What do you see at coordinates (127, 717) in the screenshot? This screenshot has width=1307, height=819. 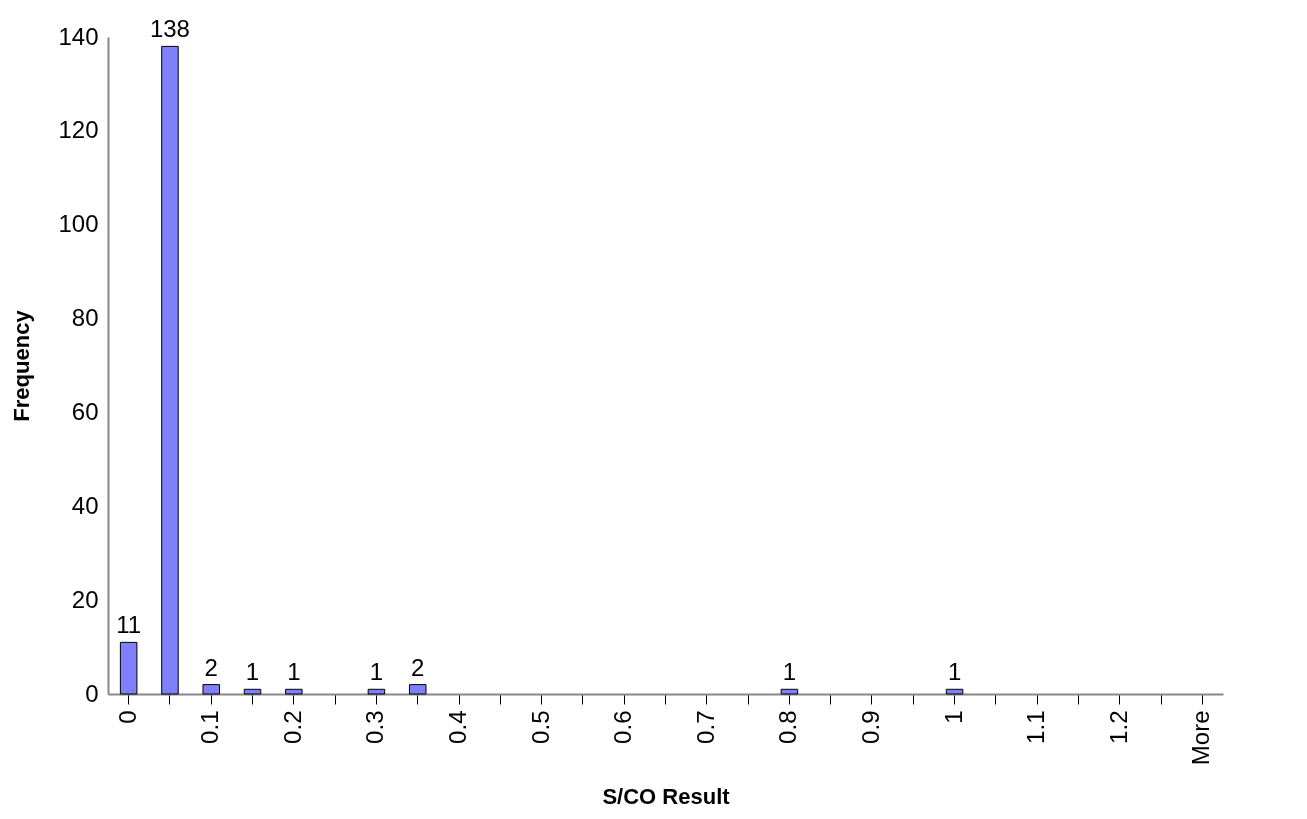 I see `x-tick-label: 0` at bounding box center [127, 717].